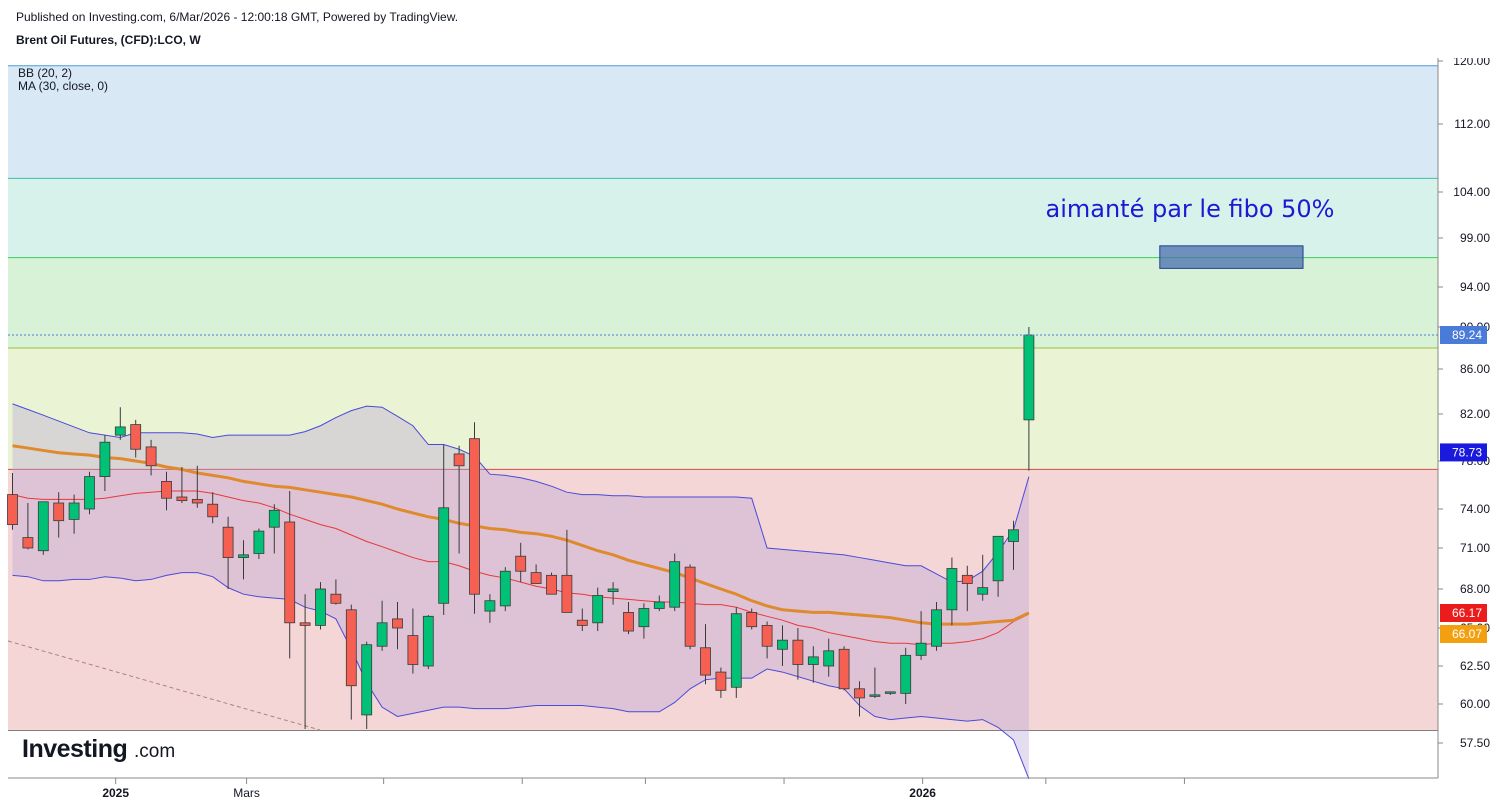 The width and height of the screenshot is (1501, 806). I want to click on price-tick-label: 104.00, so click(1471, 192).